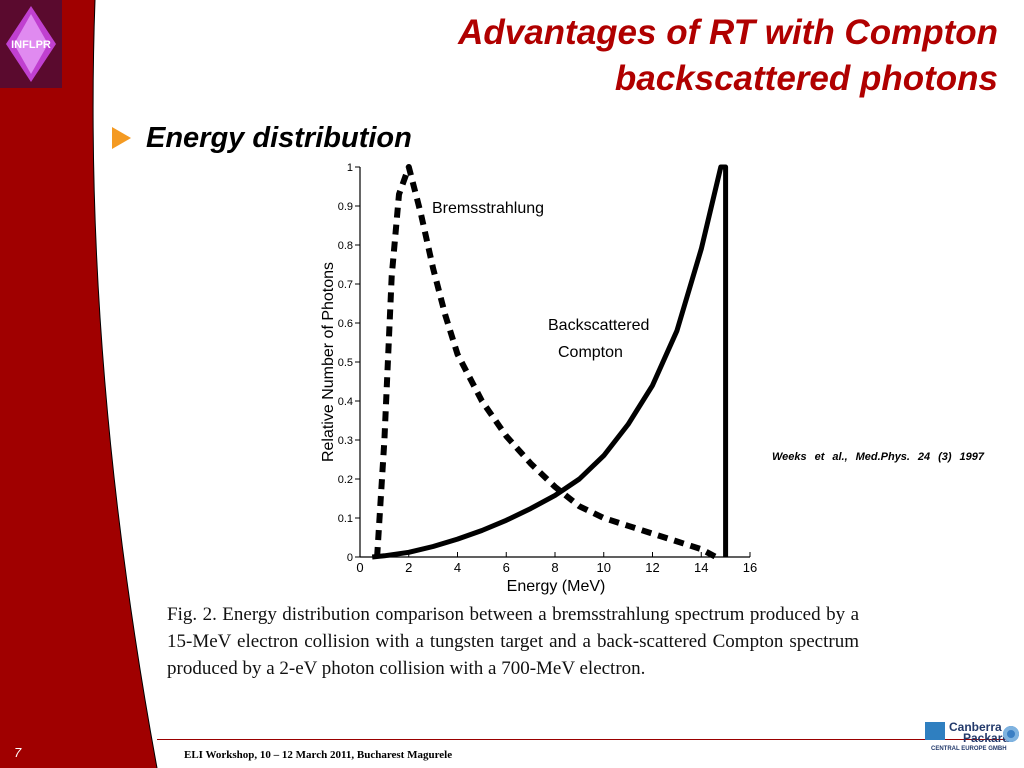 The width and height of the screenshot is (1024, 768). Describe the element at coordinates (506, 567) in the screenshot. I see `x-tick-label: 6` at that location.